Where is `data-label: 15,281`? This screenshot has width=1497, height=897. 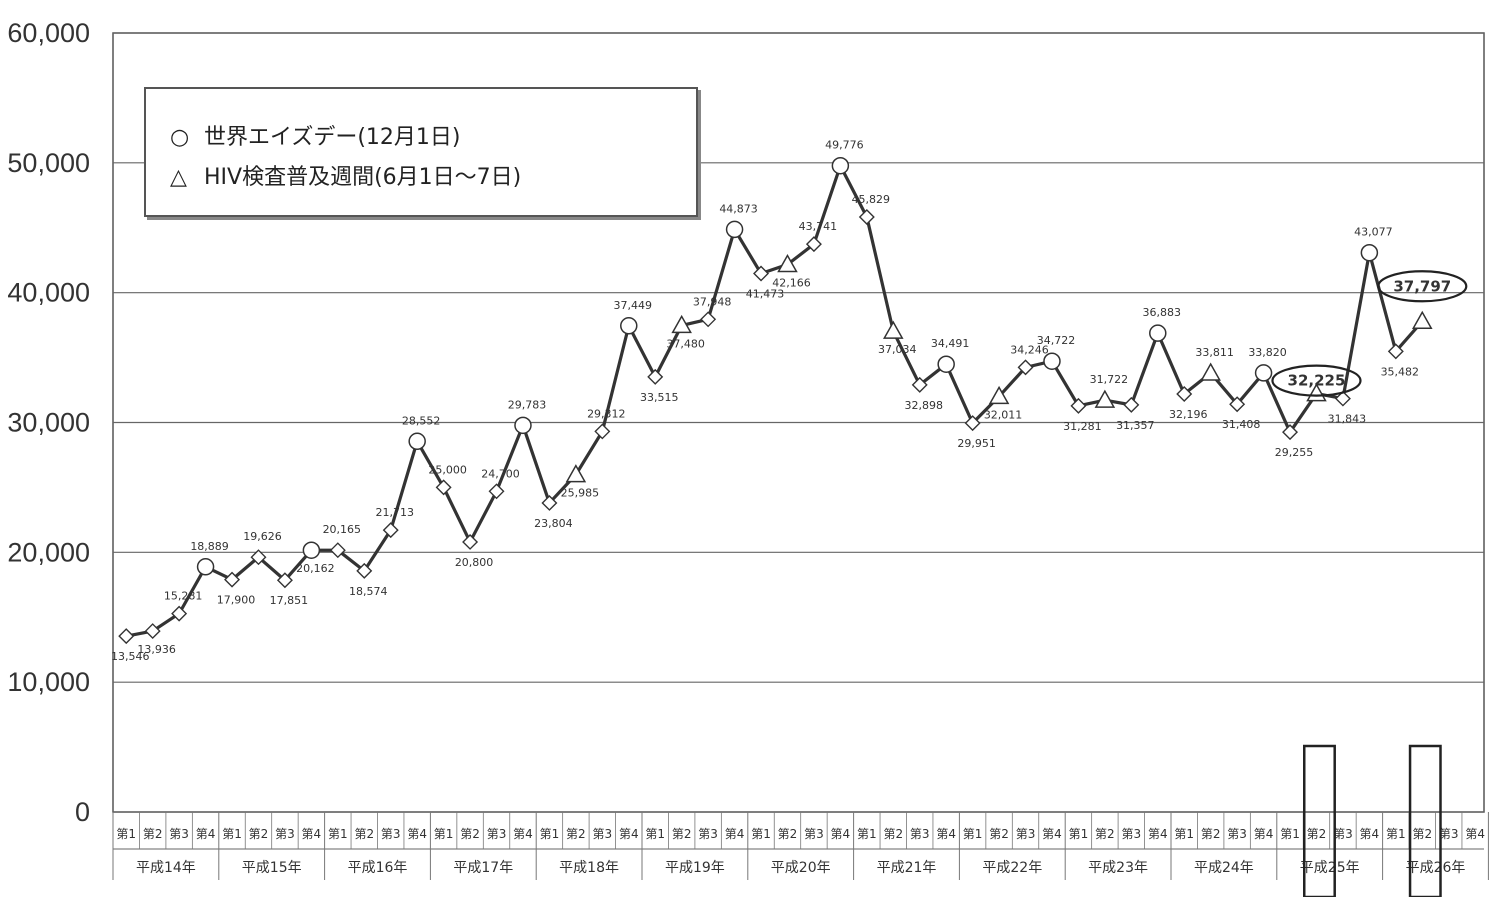
data-label: 15,281 is located at coordinates (183, 596).